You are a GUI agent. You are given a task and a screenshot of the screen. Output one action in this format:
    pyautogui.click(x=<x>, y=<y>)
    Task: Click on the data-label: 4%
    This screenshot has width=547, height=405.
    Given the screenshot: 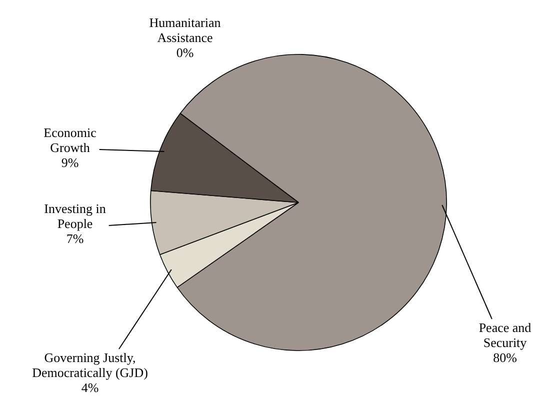 What is the action you would take?
    pyautogui.click(x=90, y=387)
    